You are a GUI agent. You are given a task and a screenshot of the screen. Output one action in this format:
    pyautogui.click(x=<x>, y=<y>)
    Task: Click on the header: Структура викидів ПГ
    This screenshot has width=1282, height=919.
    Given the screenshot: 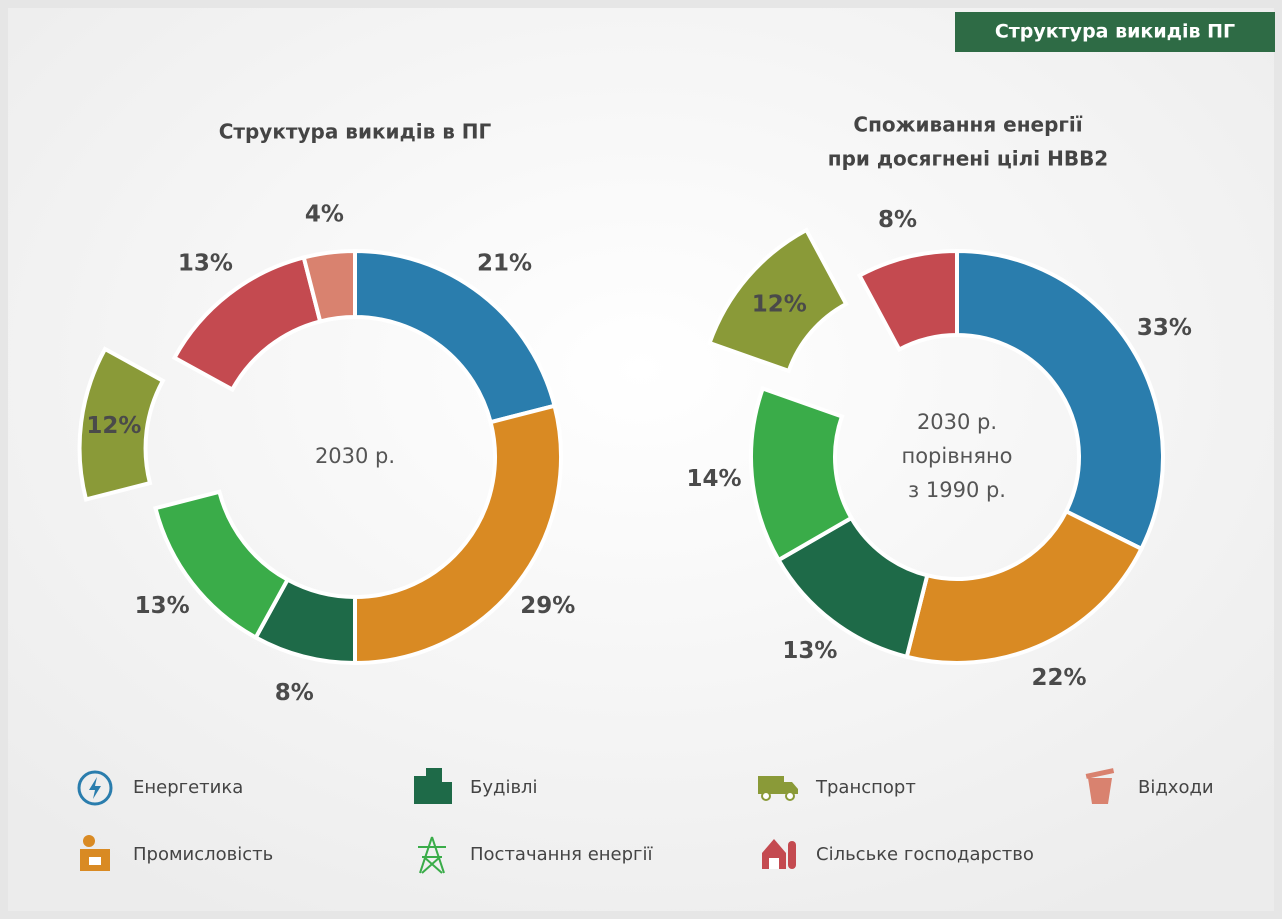 What is the action you would take?
    pyautogui.click(x=1115, y=32)
    